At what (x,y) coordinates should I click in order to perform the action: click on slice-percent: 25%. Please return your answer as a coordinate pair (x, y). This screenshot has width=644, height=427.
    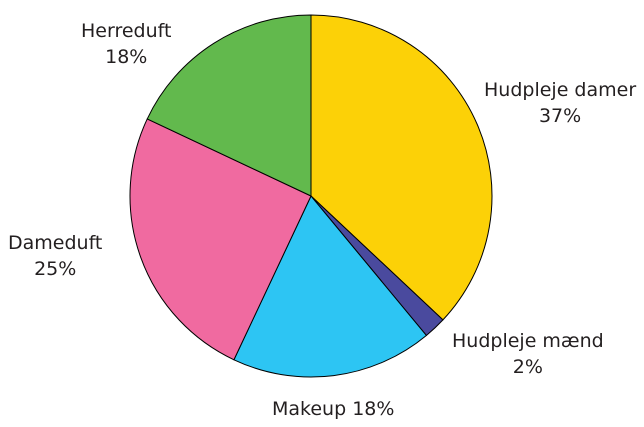
    Looking at the image, I should click on (55, 269).